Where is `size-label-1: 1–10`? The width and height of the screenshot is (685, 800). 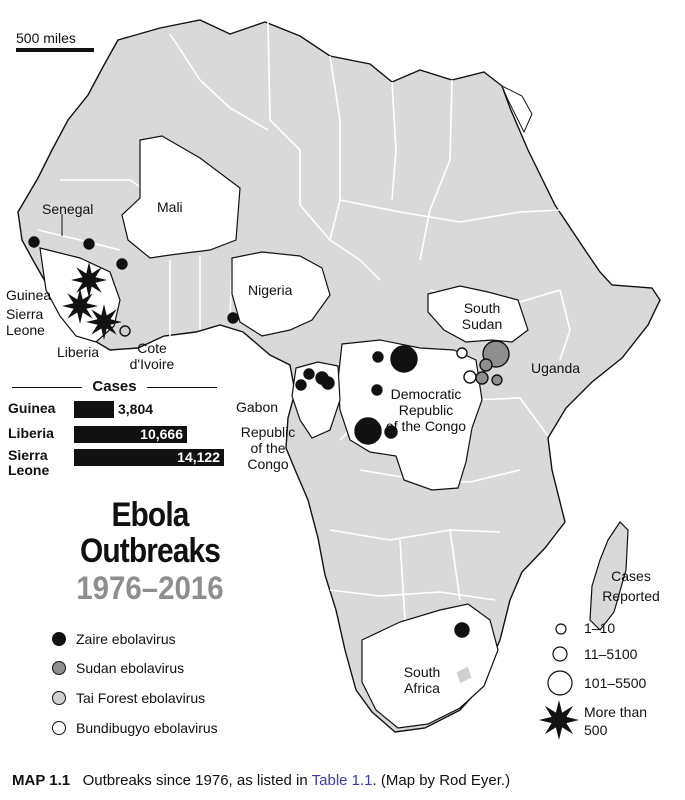 size-label-1: 1–10 is located at coordinates (600, 628).